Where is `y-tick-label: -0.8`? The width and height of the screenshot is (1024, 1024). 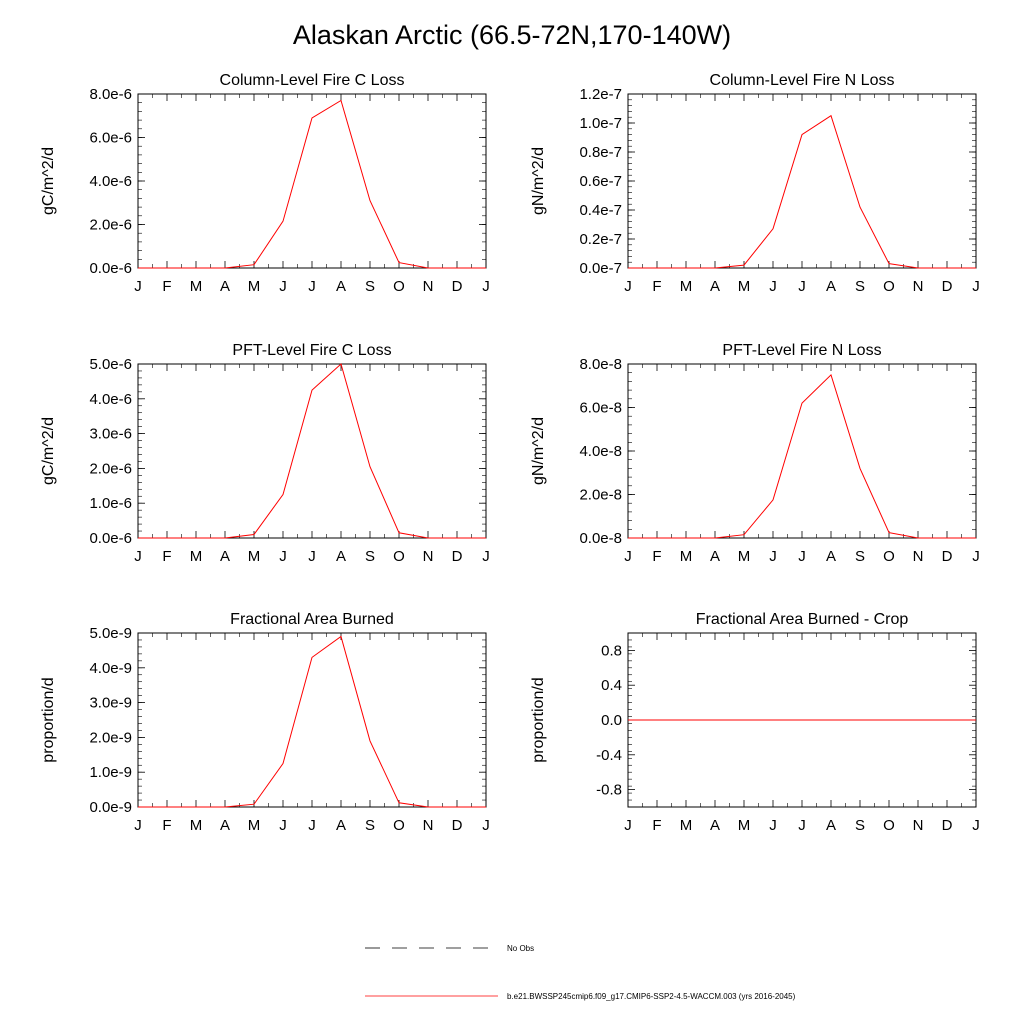
y-tick-label: -0.8 is located at coordinates (609, 790).